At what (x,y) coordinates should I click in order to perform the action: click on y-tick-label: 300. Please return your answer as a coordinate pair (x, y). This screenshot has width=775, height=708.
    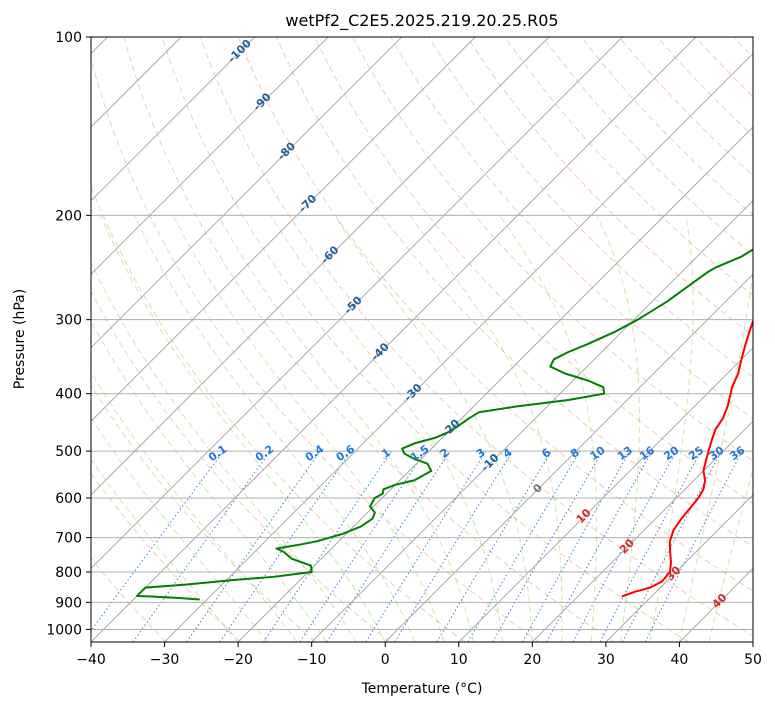
    Looking at the image, I should click on (68, 321).